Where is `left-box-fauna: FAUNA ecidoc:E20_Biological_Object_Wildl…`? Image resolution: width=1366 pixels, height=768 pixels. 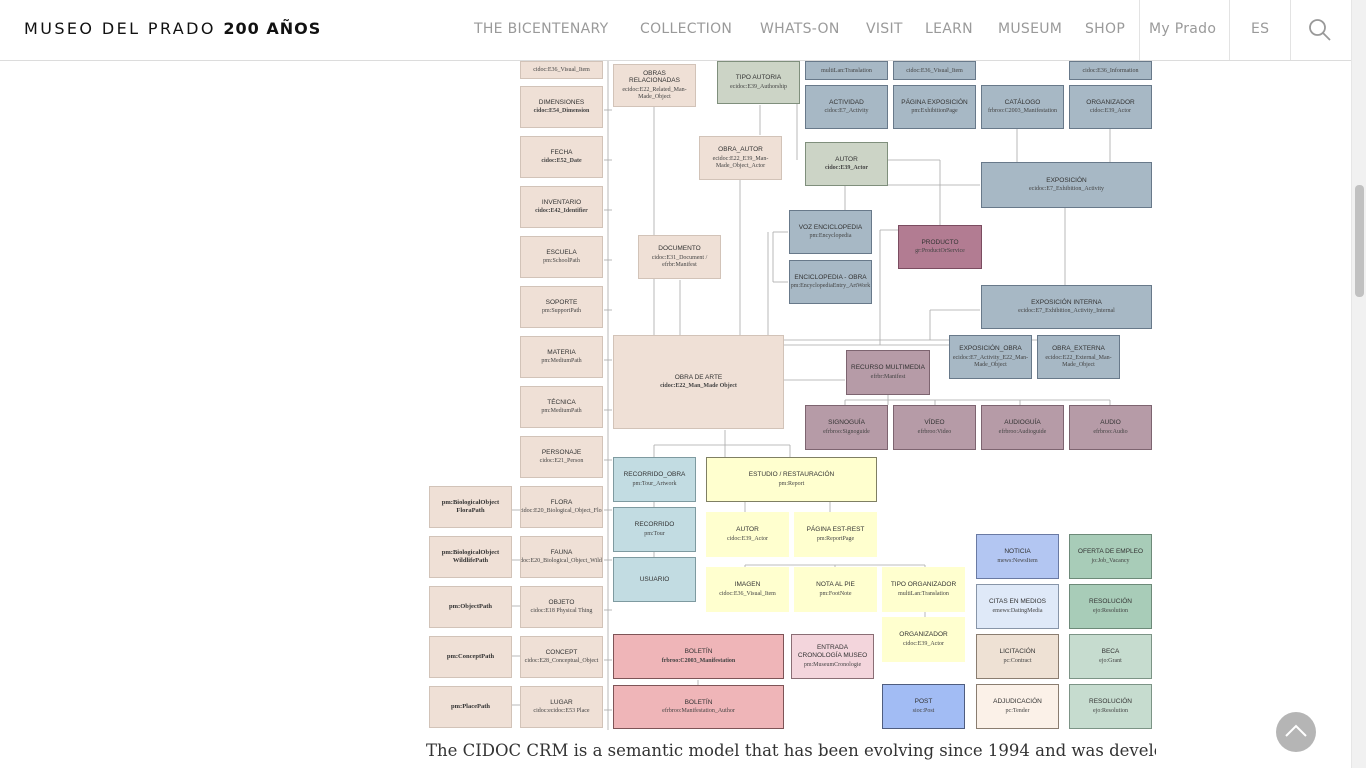 left-box-fauna: FAUNA ecidoc:E20_Biological_Object_Wildl… is located at coordinates (561, 557).